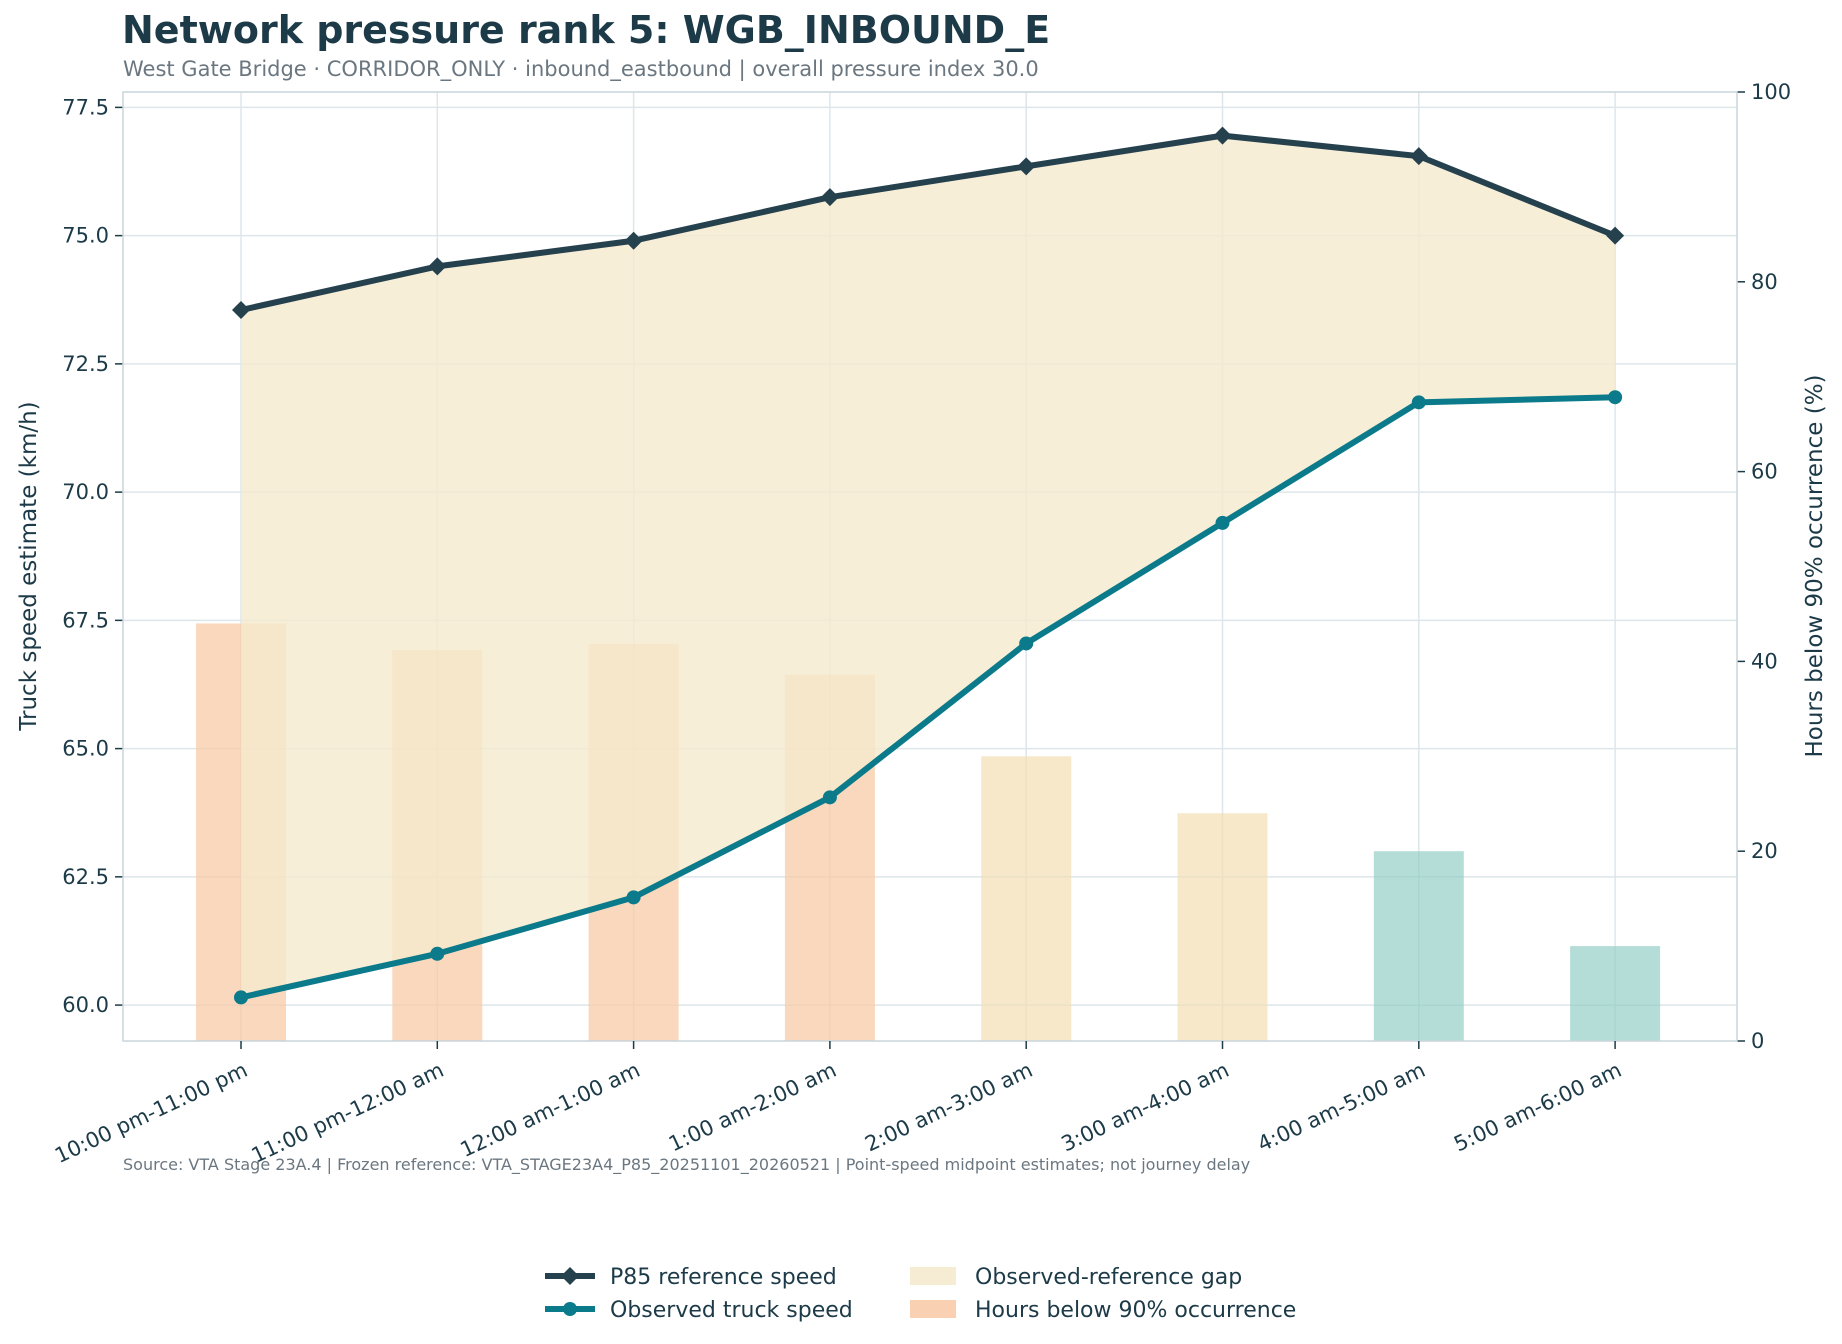 The image size is (1842, 1344). Describe the element at coordinates (85, 107) in the screenshot. I see `y-tick-label-left: 77.5` at that location.